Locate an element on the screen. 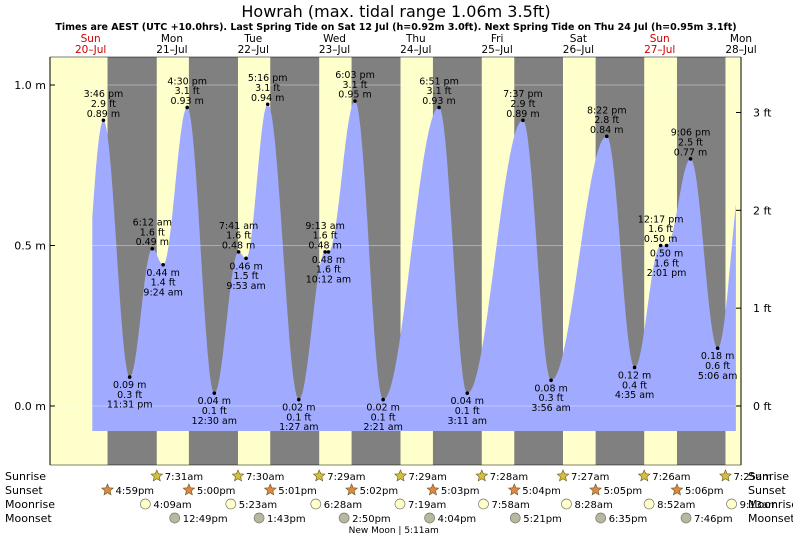  tide-time: 9:24 am is located at coordinates (162, 292).